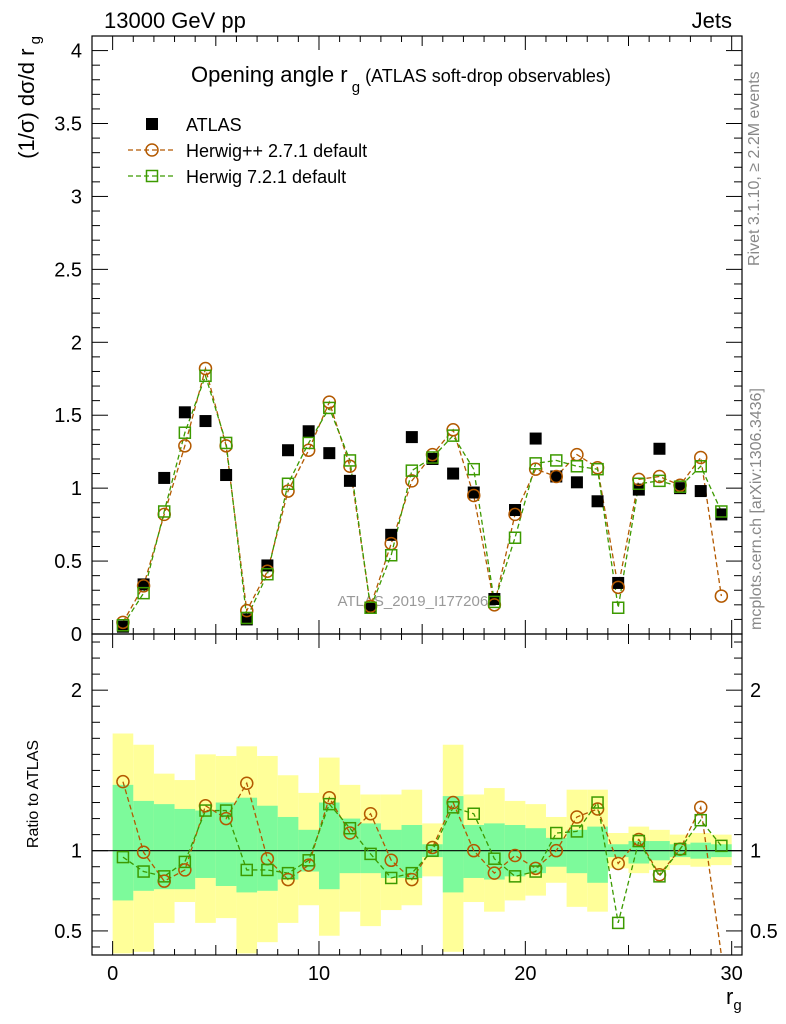  I want to click on y-tick-label: 1.5, so click(68, 416).